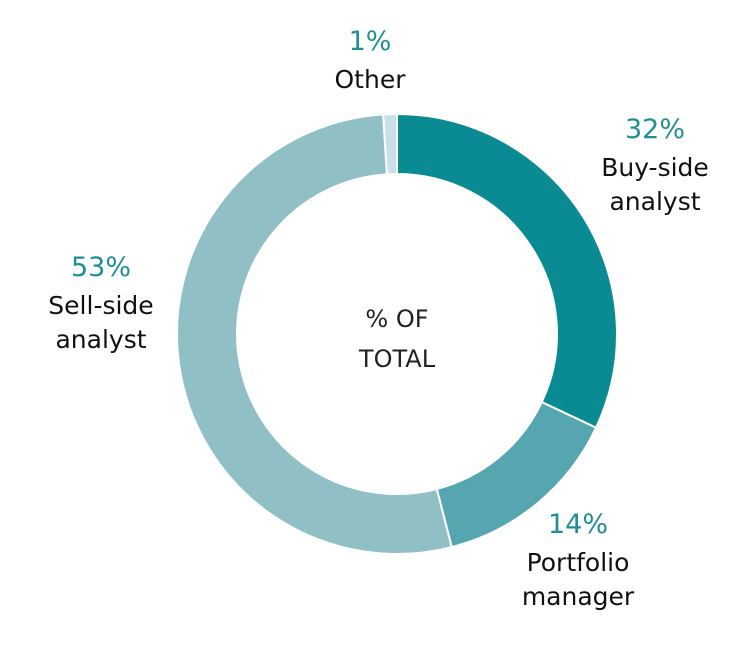  Describe the element at coordinates (655, 167) in the screenshot. I see `slice-name-label-0-0: Buy-side` at that location.